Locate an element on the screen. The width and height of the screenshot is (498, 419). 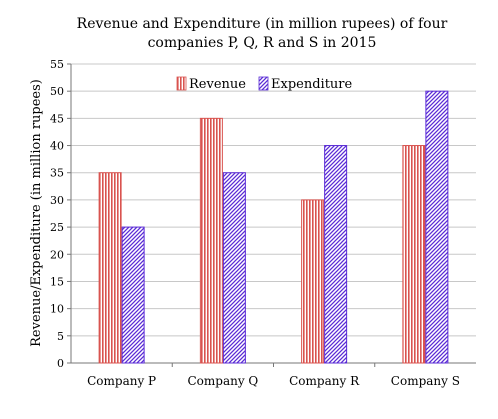
y-tick-label: 50 is located at coordinates (57, 91).